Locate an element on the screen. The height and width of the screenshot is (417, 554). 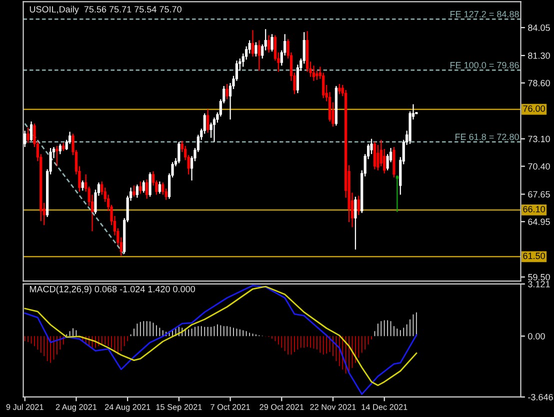
ref-line-label: 76.00 is located at coordinates (534, 108).